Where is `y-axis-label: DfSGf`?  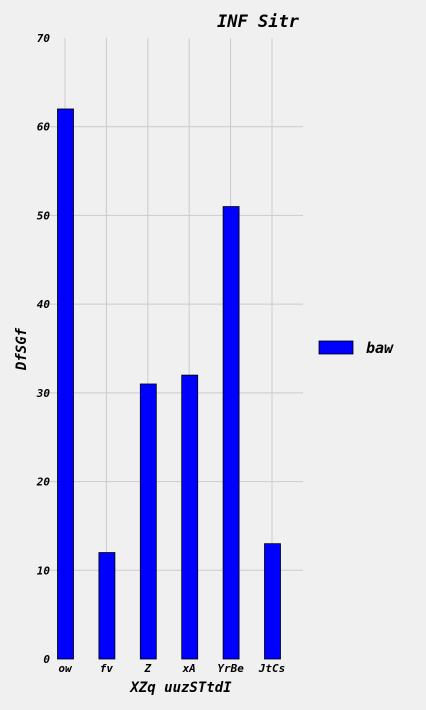 y-axis-label: DfSGf is located at coordinates (22, 349).